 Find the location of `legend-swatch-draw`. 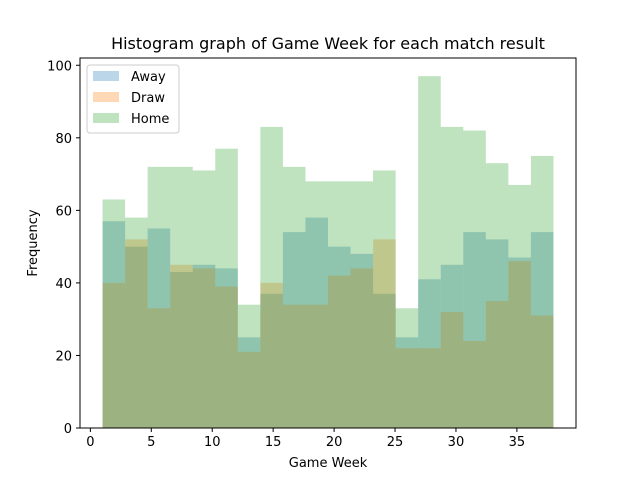

legend-swatch-draw is located at coordinates (106, 97).